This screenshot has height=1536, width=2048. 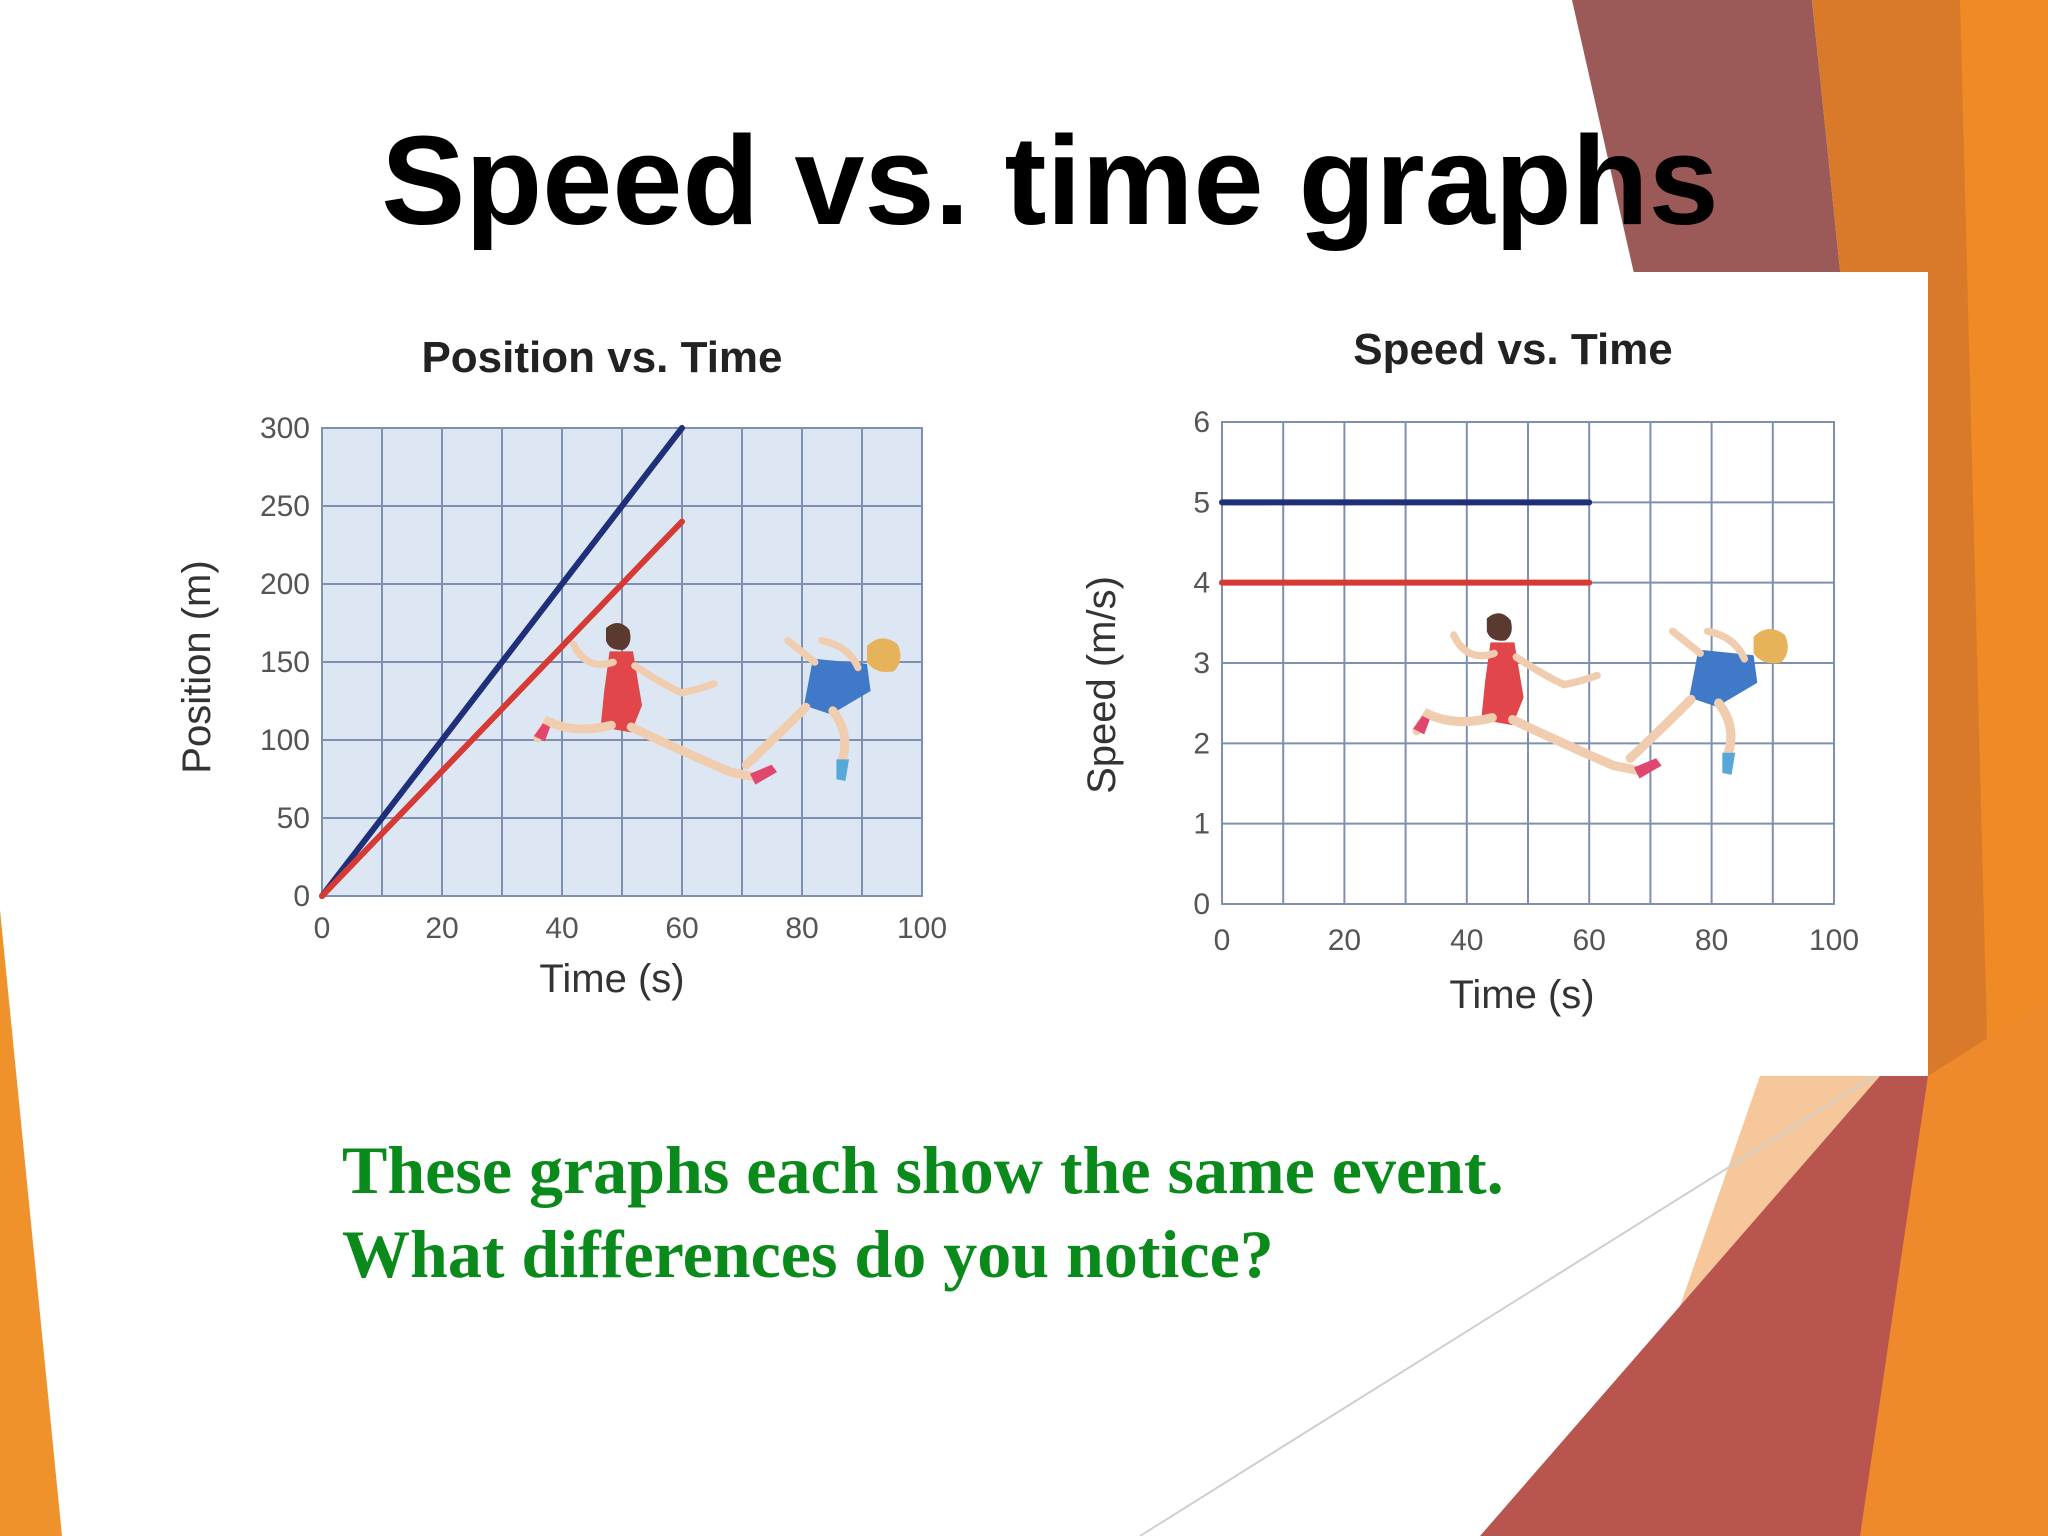 What do you see at coordinates (1201, 663) in the screenshot?
I see `y-tick-label: 3` at bounding box center [1201, 663].